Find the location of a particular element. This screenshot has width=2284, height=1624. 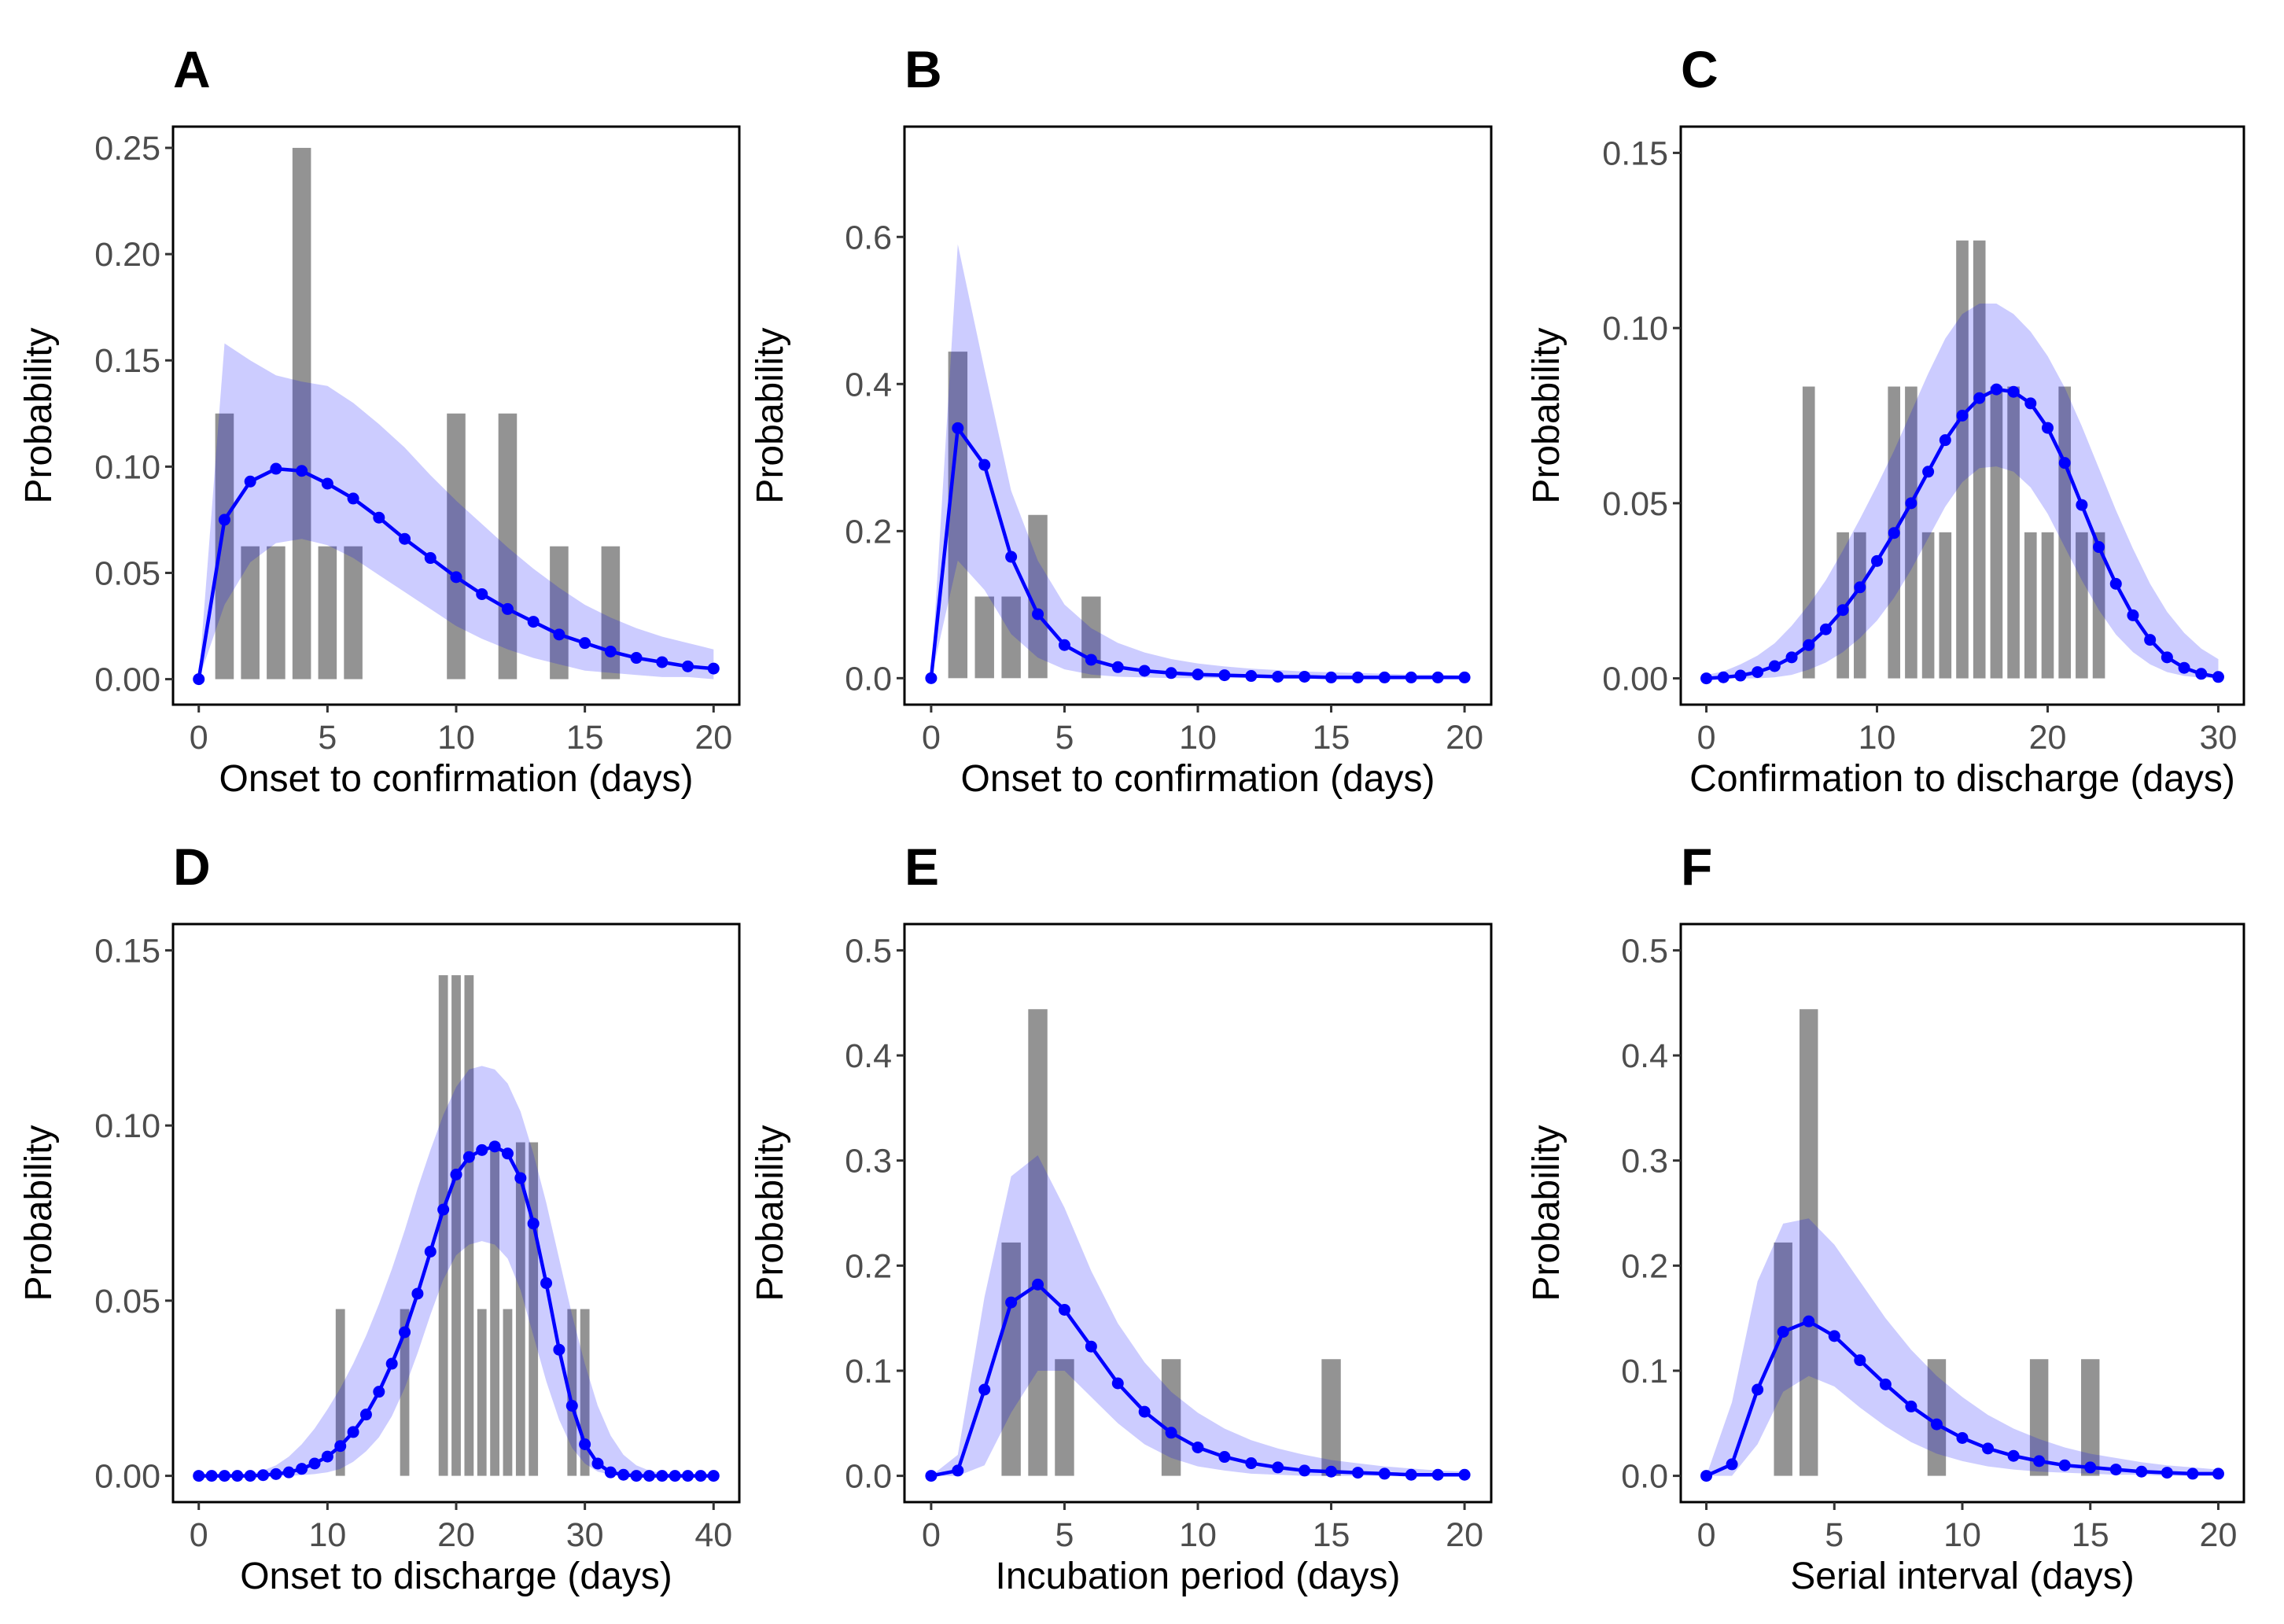

y-tick-label: 0.2 is located at coordinates (868, 1266).